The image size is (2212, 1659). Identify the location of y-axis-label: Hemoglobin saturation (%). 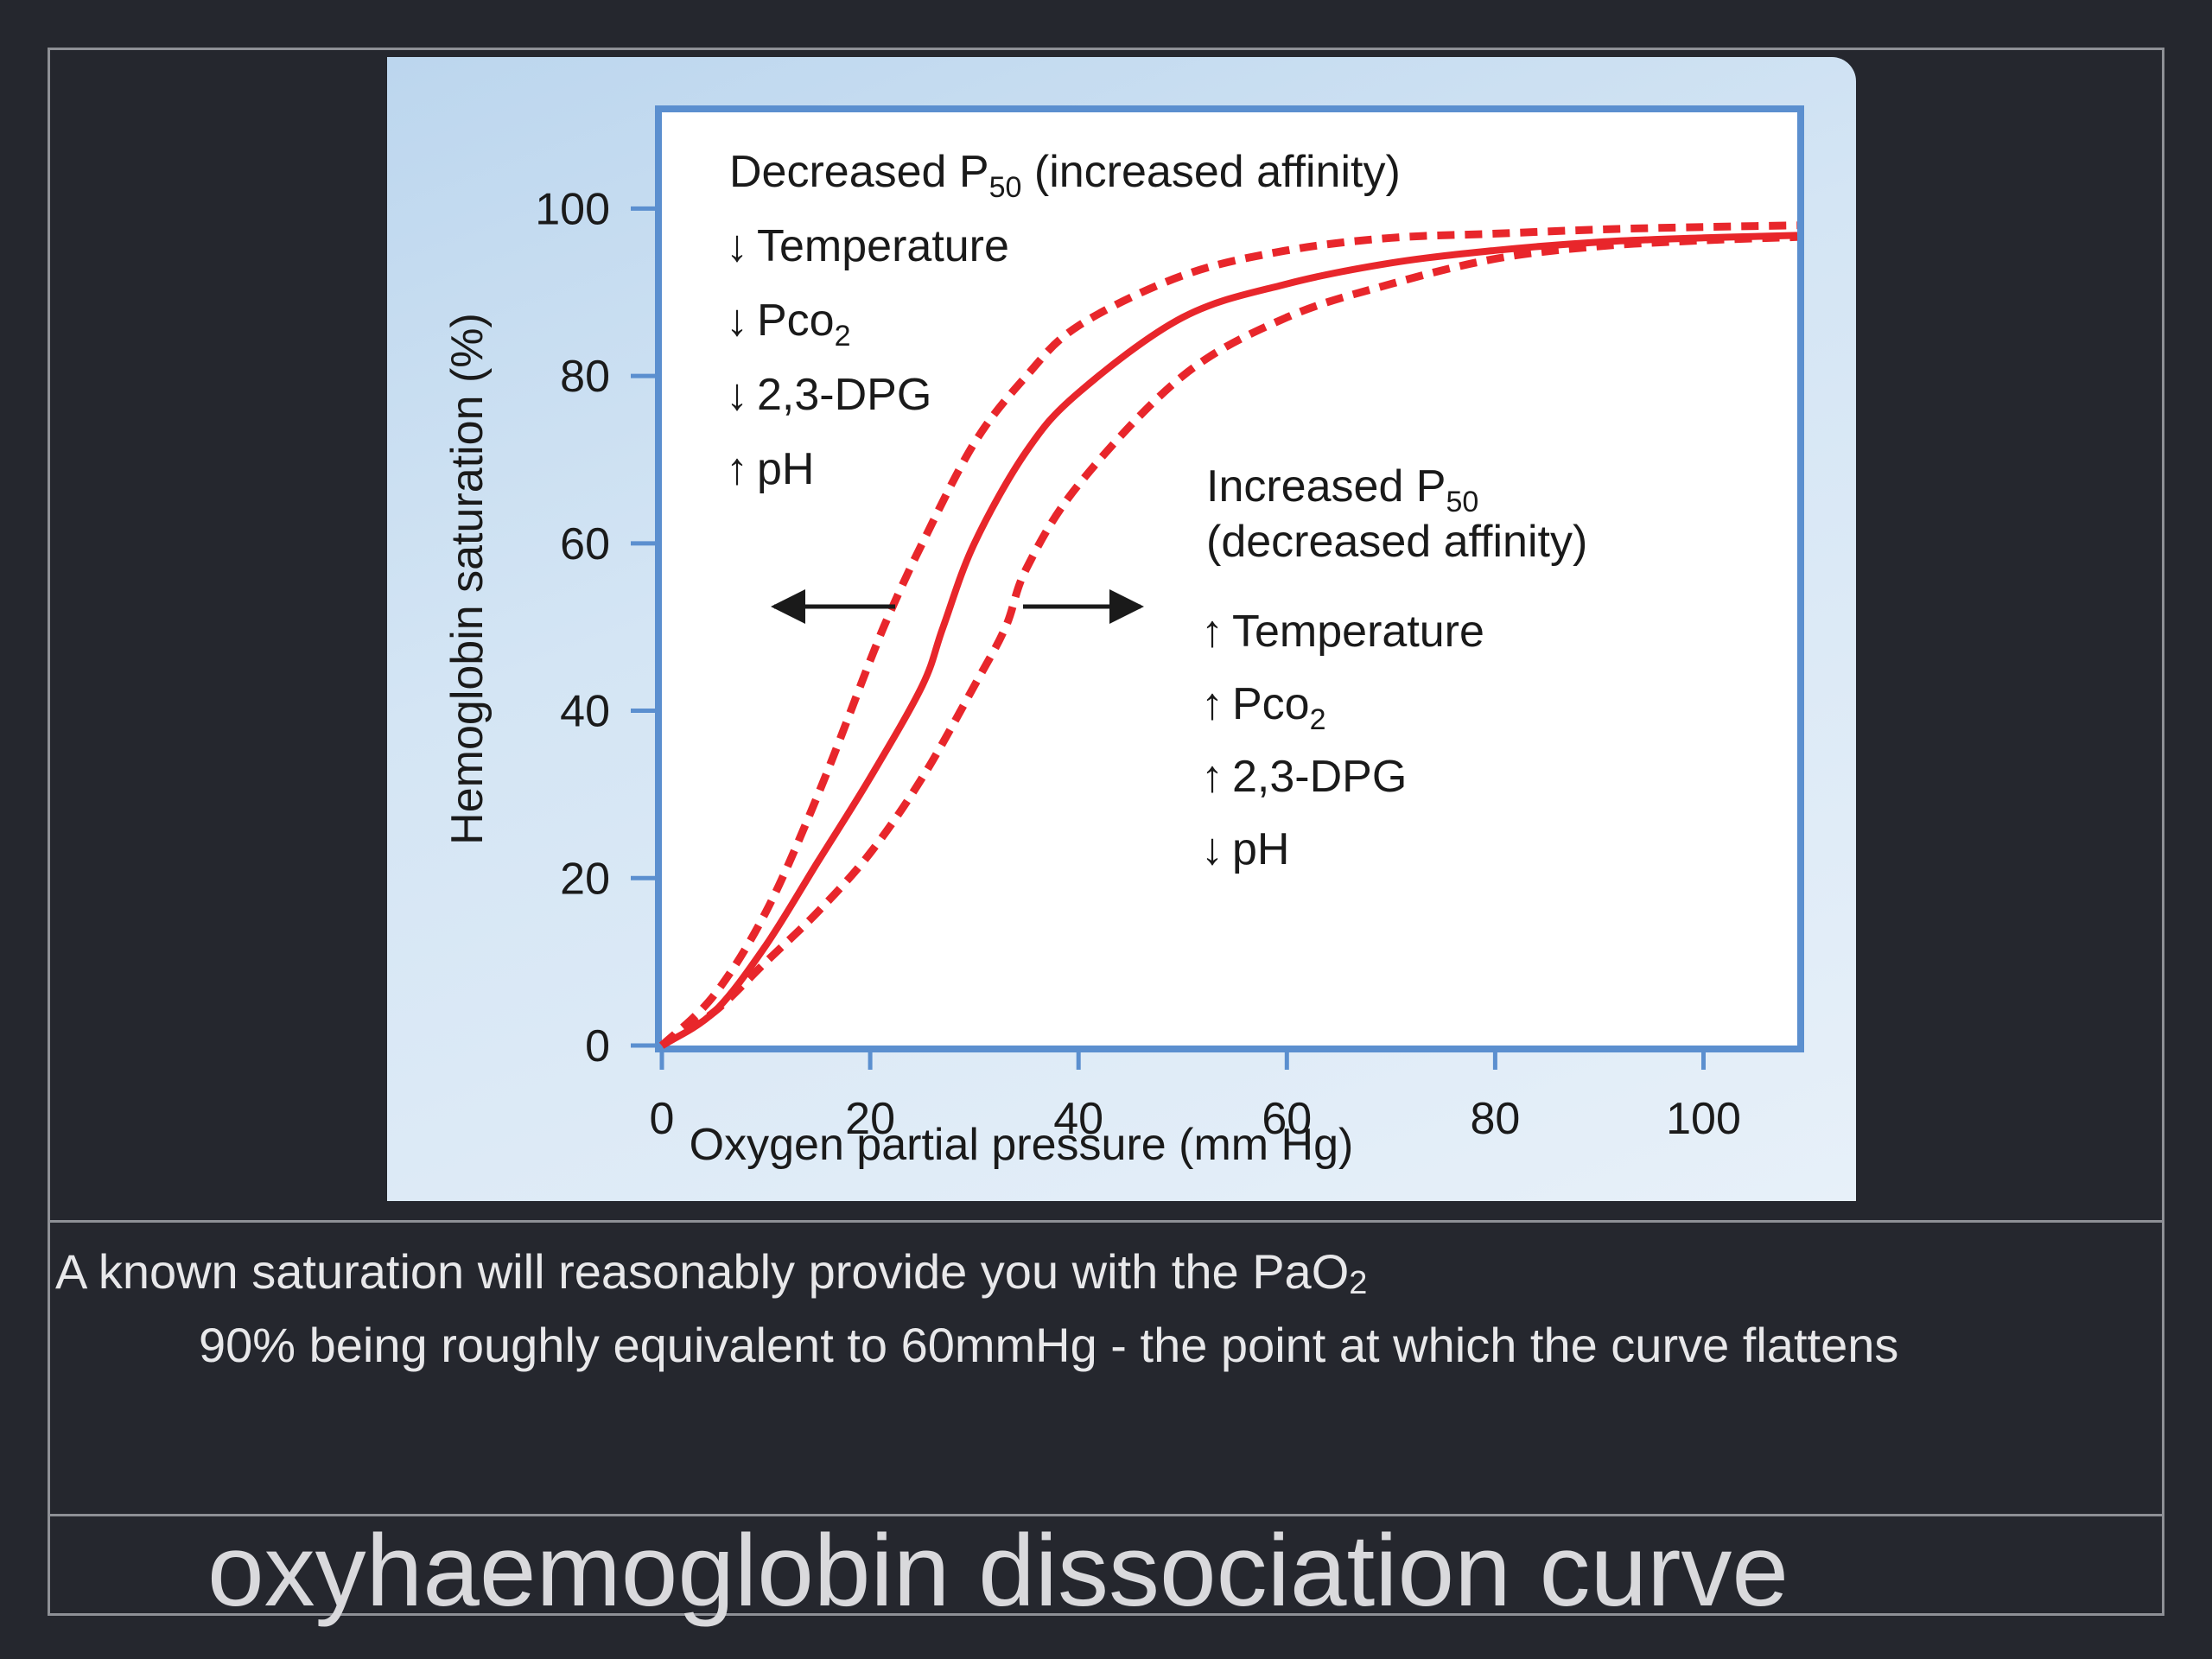
(467, 579).